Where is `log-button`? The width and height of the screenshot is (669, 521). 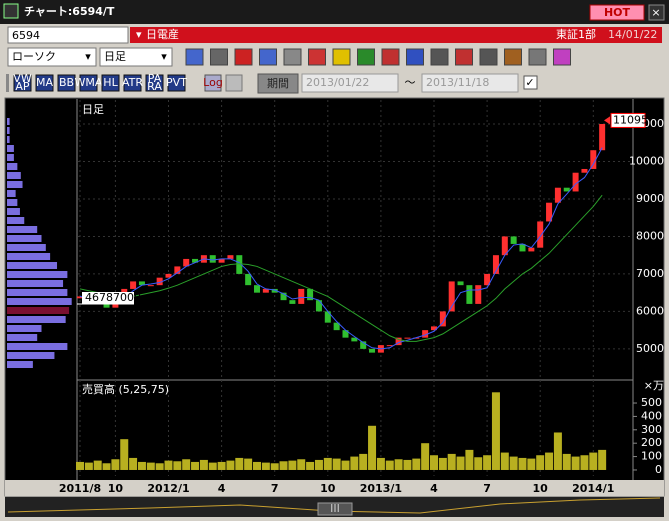 log-button is located at coordinates (213, 83).